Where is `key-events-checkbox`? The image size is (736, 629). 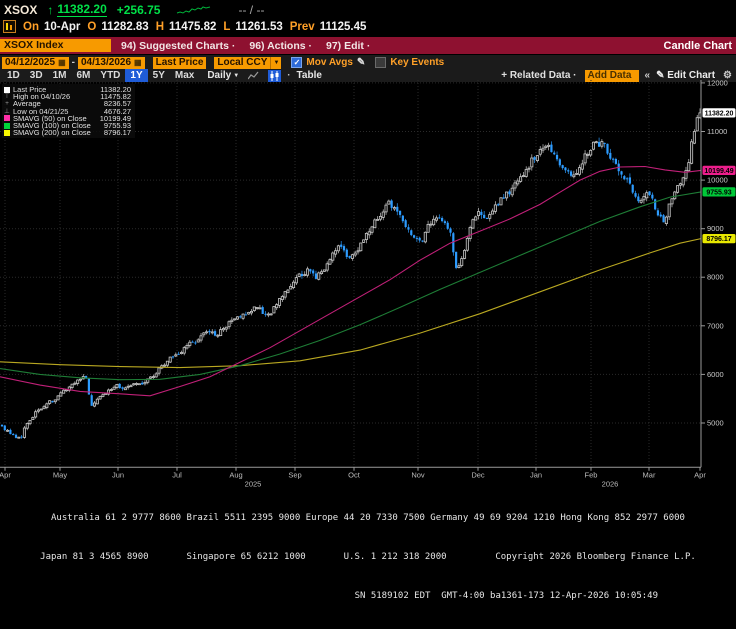
key-events-checkbox is located at coordinates (381, 62).